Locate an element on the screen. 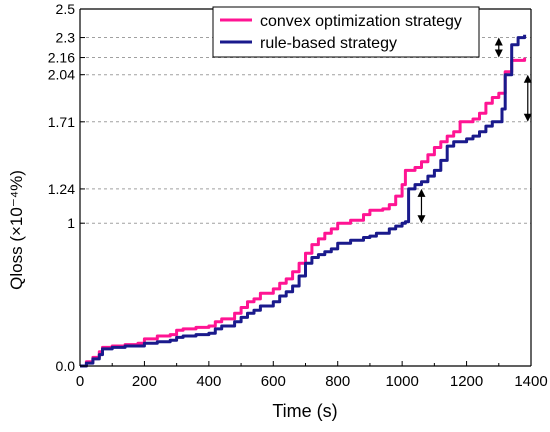 The height and width of the screenshot is (432, 550). x-tick-label-3: 600 is located at coordinates (273, 381).